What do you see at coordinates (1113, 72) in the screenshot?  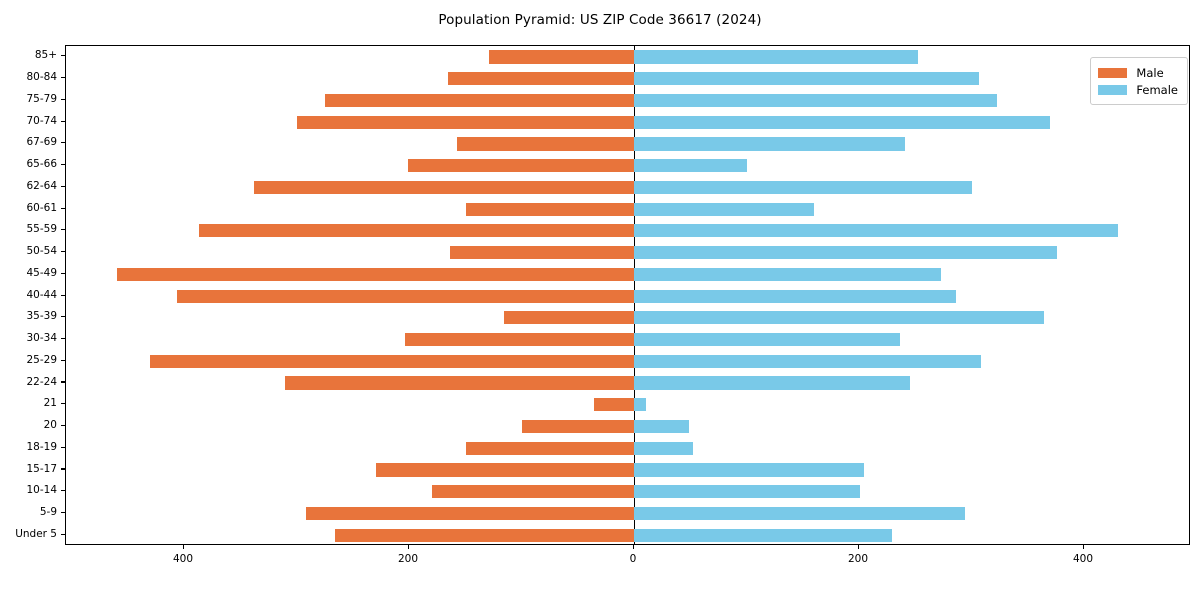 I see `legend-swatch-male` at bounding box center [1113, 72].